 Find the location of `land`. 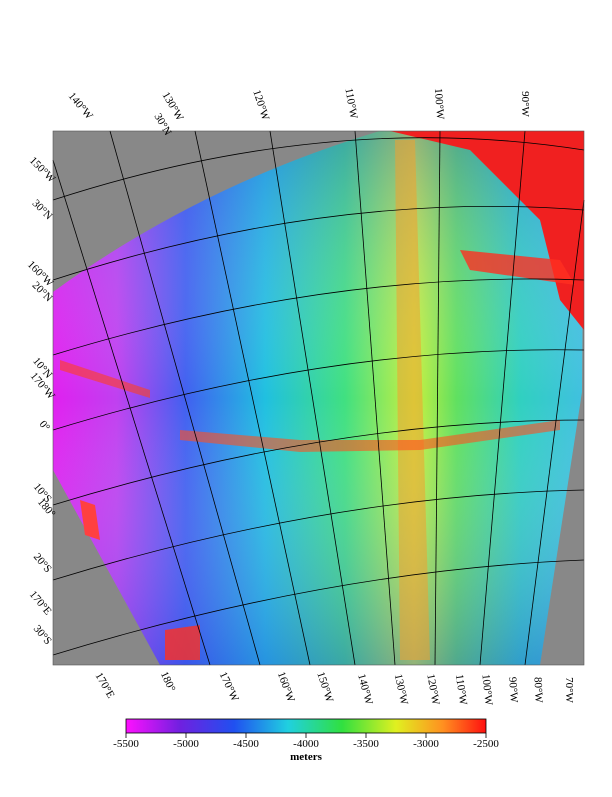

land is located at coordinates (487, 230).